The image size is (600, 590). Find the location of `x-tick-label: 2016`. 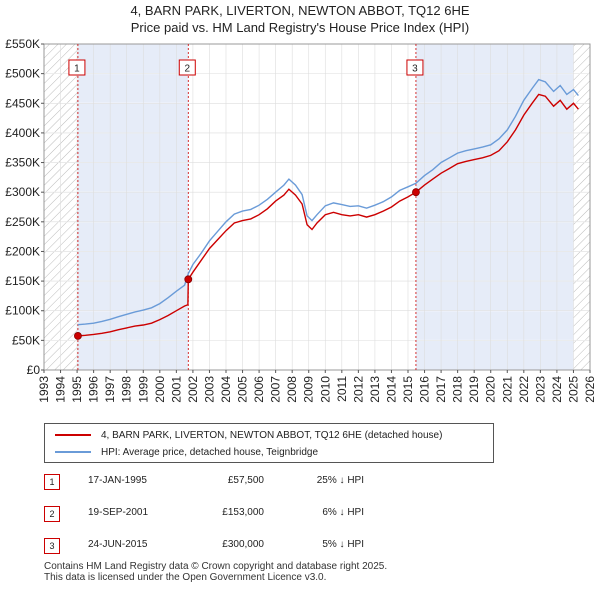

x-tick-label: 2016 is located at coordinates (425, 389).